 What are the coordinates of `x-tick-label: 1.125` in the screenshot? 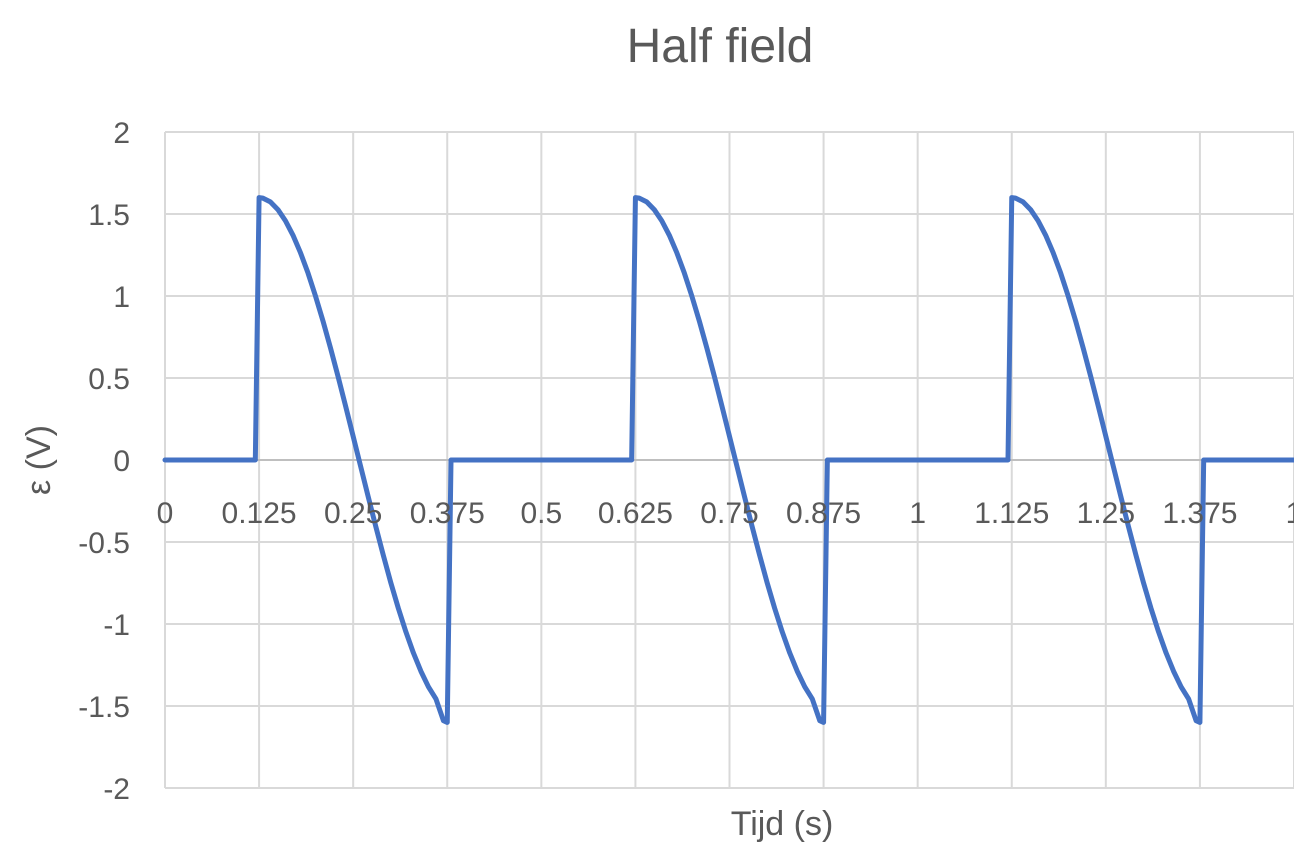 It's located at (1011, 513).